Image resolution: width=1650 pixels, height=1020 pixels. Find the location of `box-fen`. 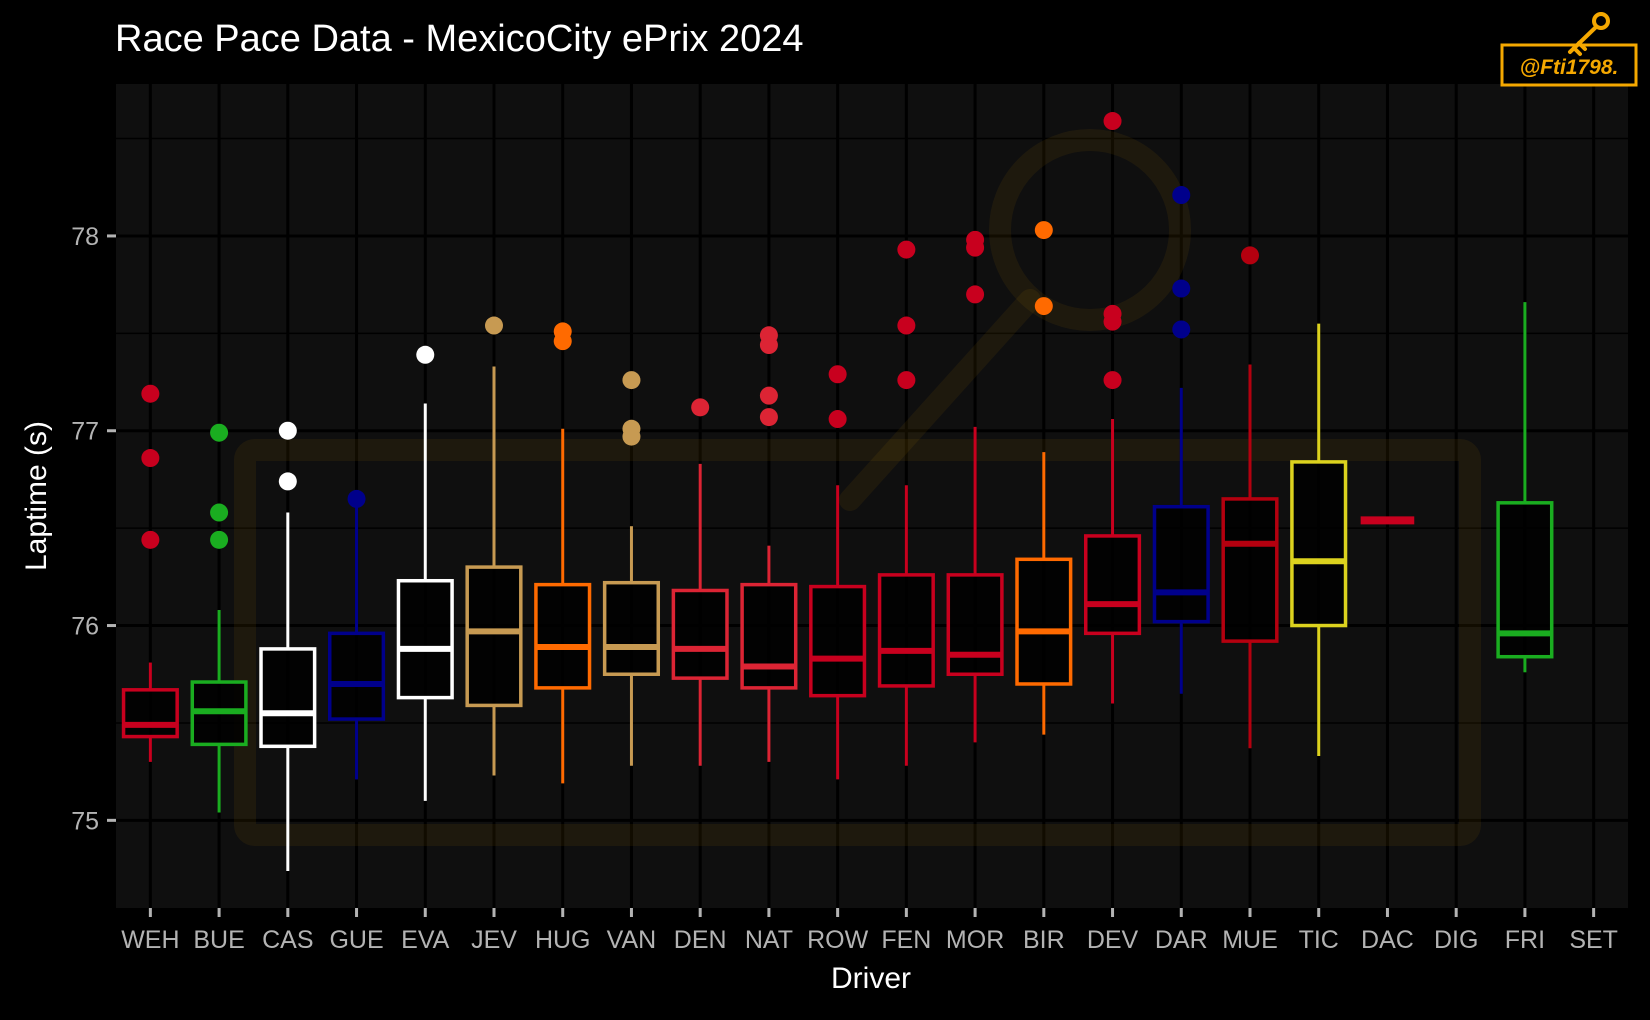

box-fen is located at coordinates (906, 503).